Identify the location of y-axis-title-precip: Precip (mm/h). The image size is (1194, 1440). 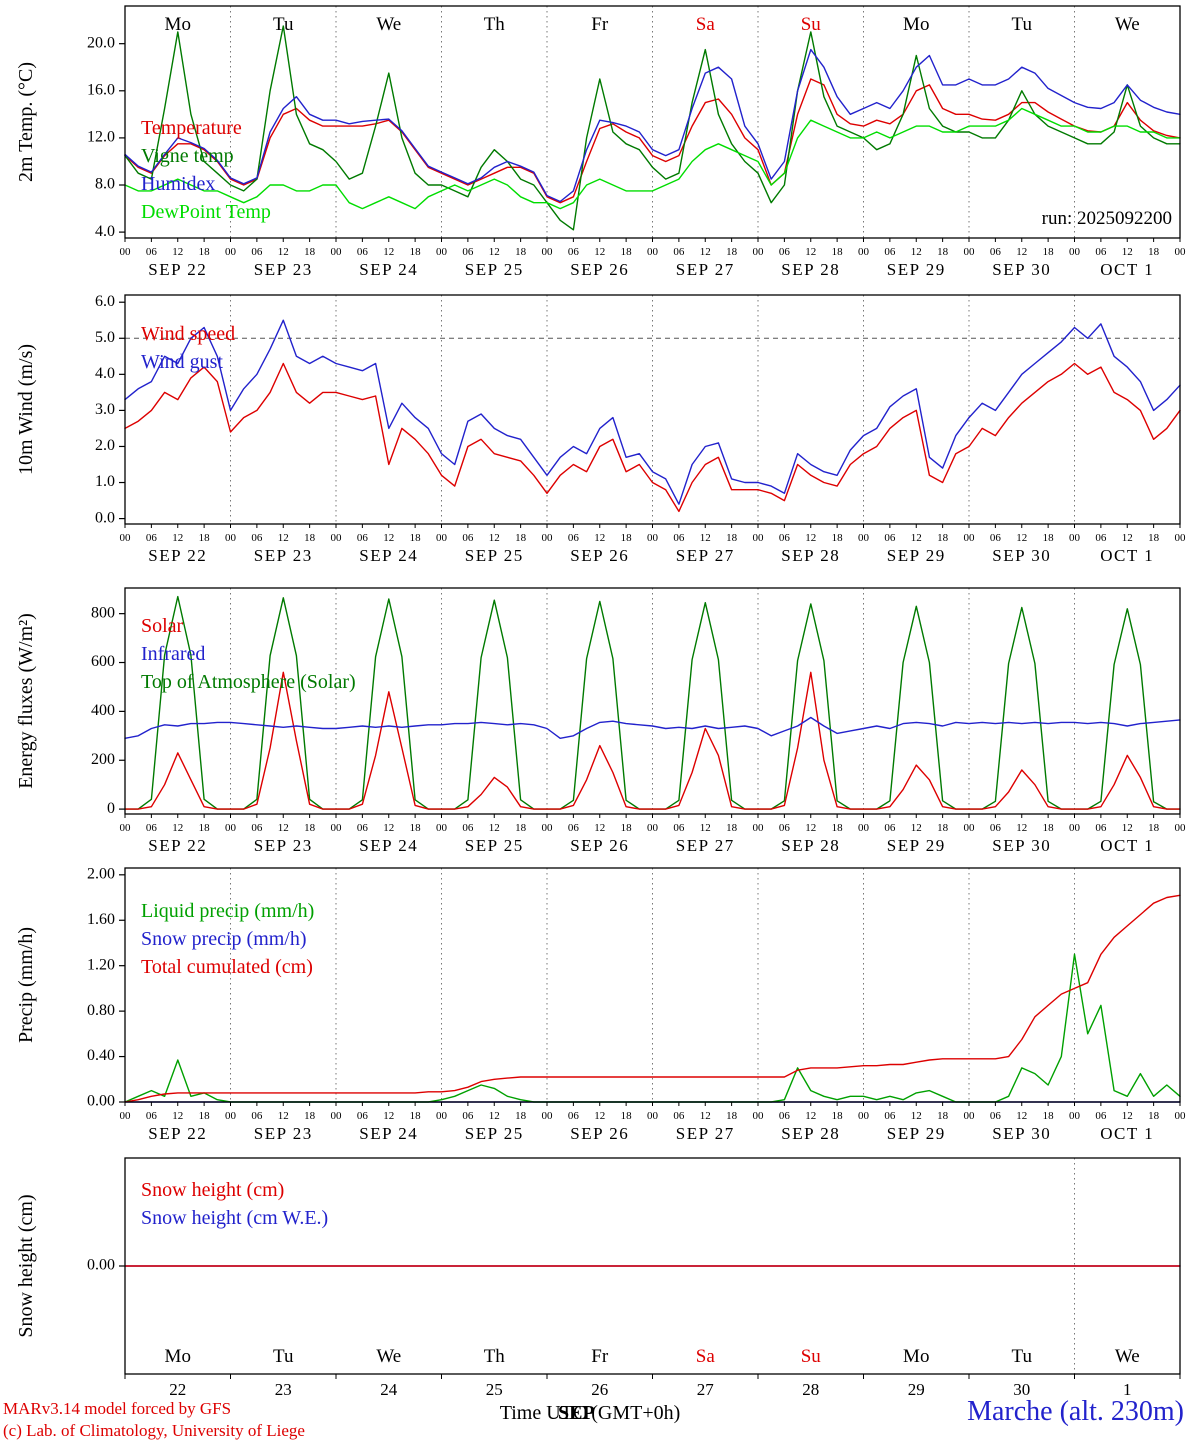
(26, 985).